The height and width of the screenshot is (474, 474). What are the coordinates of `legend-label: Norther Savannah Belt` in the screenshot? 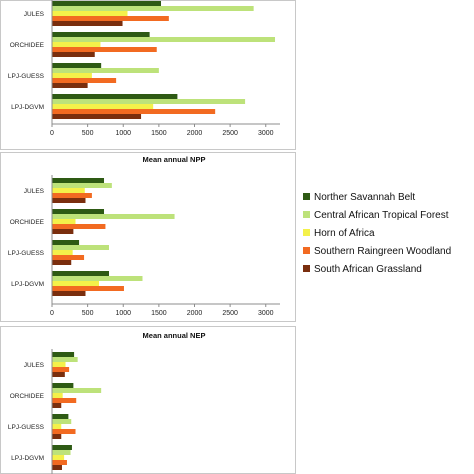 It's located at (364, 197).